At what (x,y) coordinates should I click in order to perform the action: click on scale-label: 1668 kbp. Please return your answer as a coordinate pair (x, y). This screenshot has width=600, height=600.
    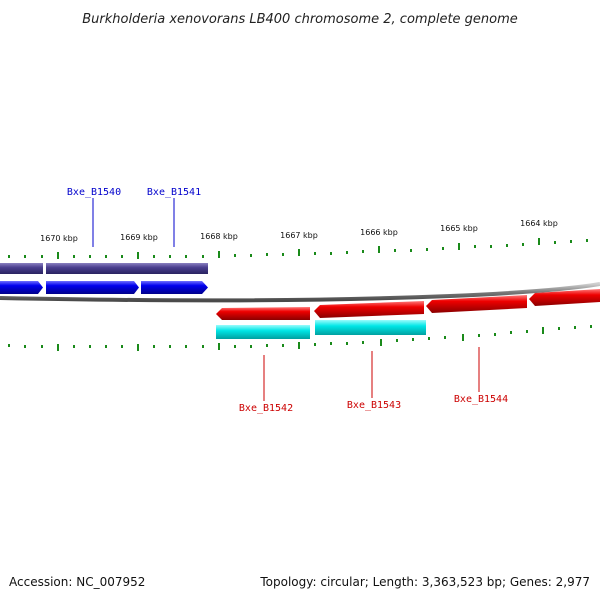
    Looking at the image, I should click on (219, 236).